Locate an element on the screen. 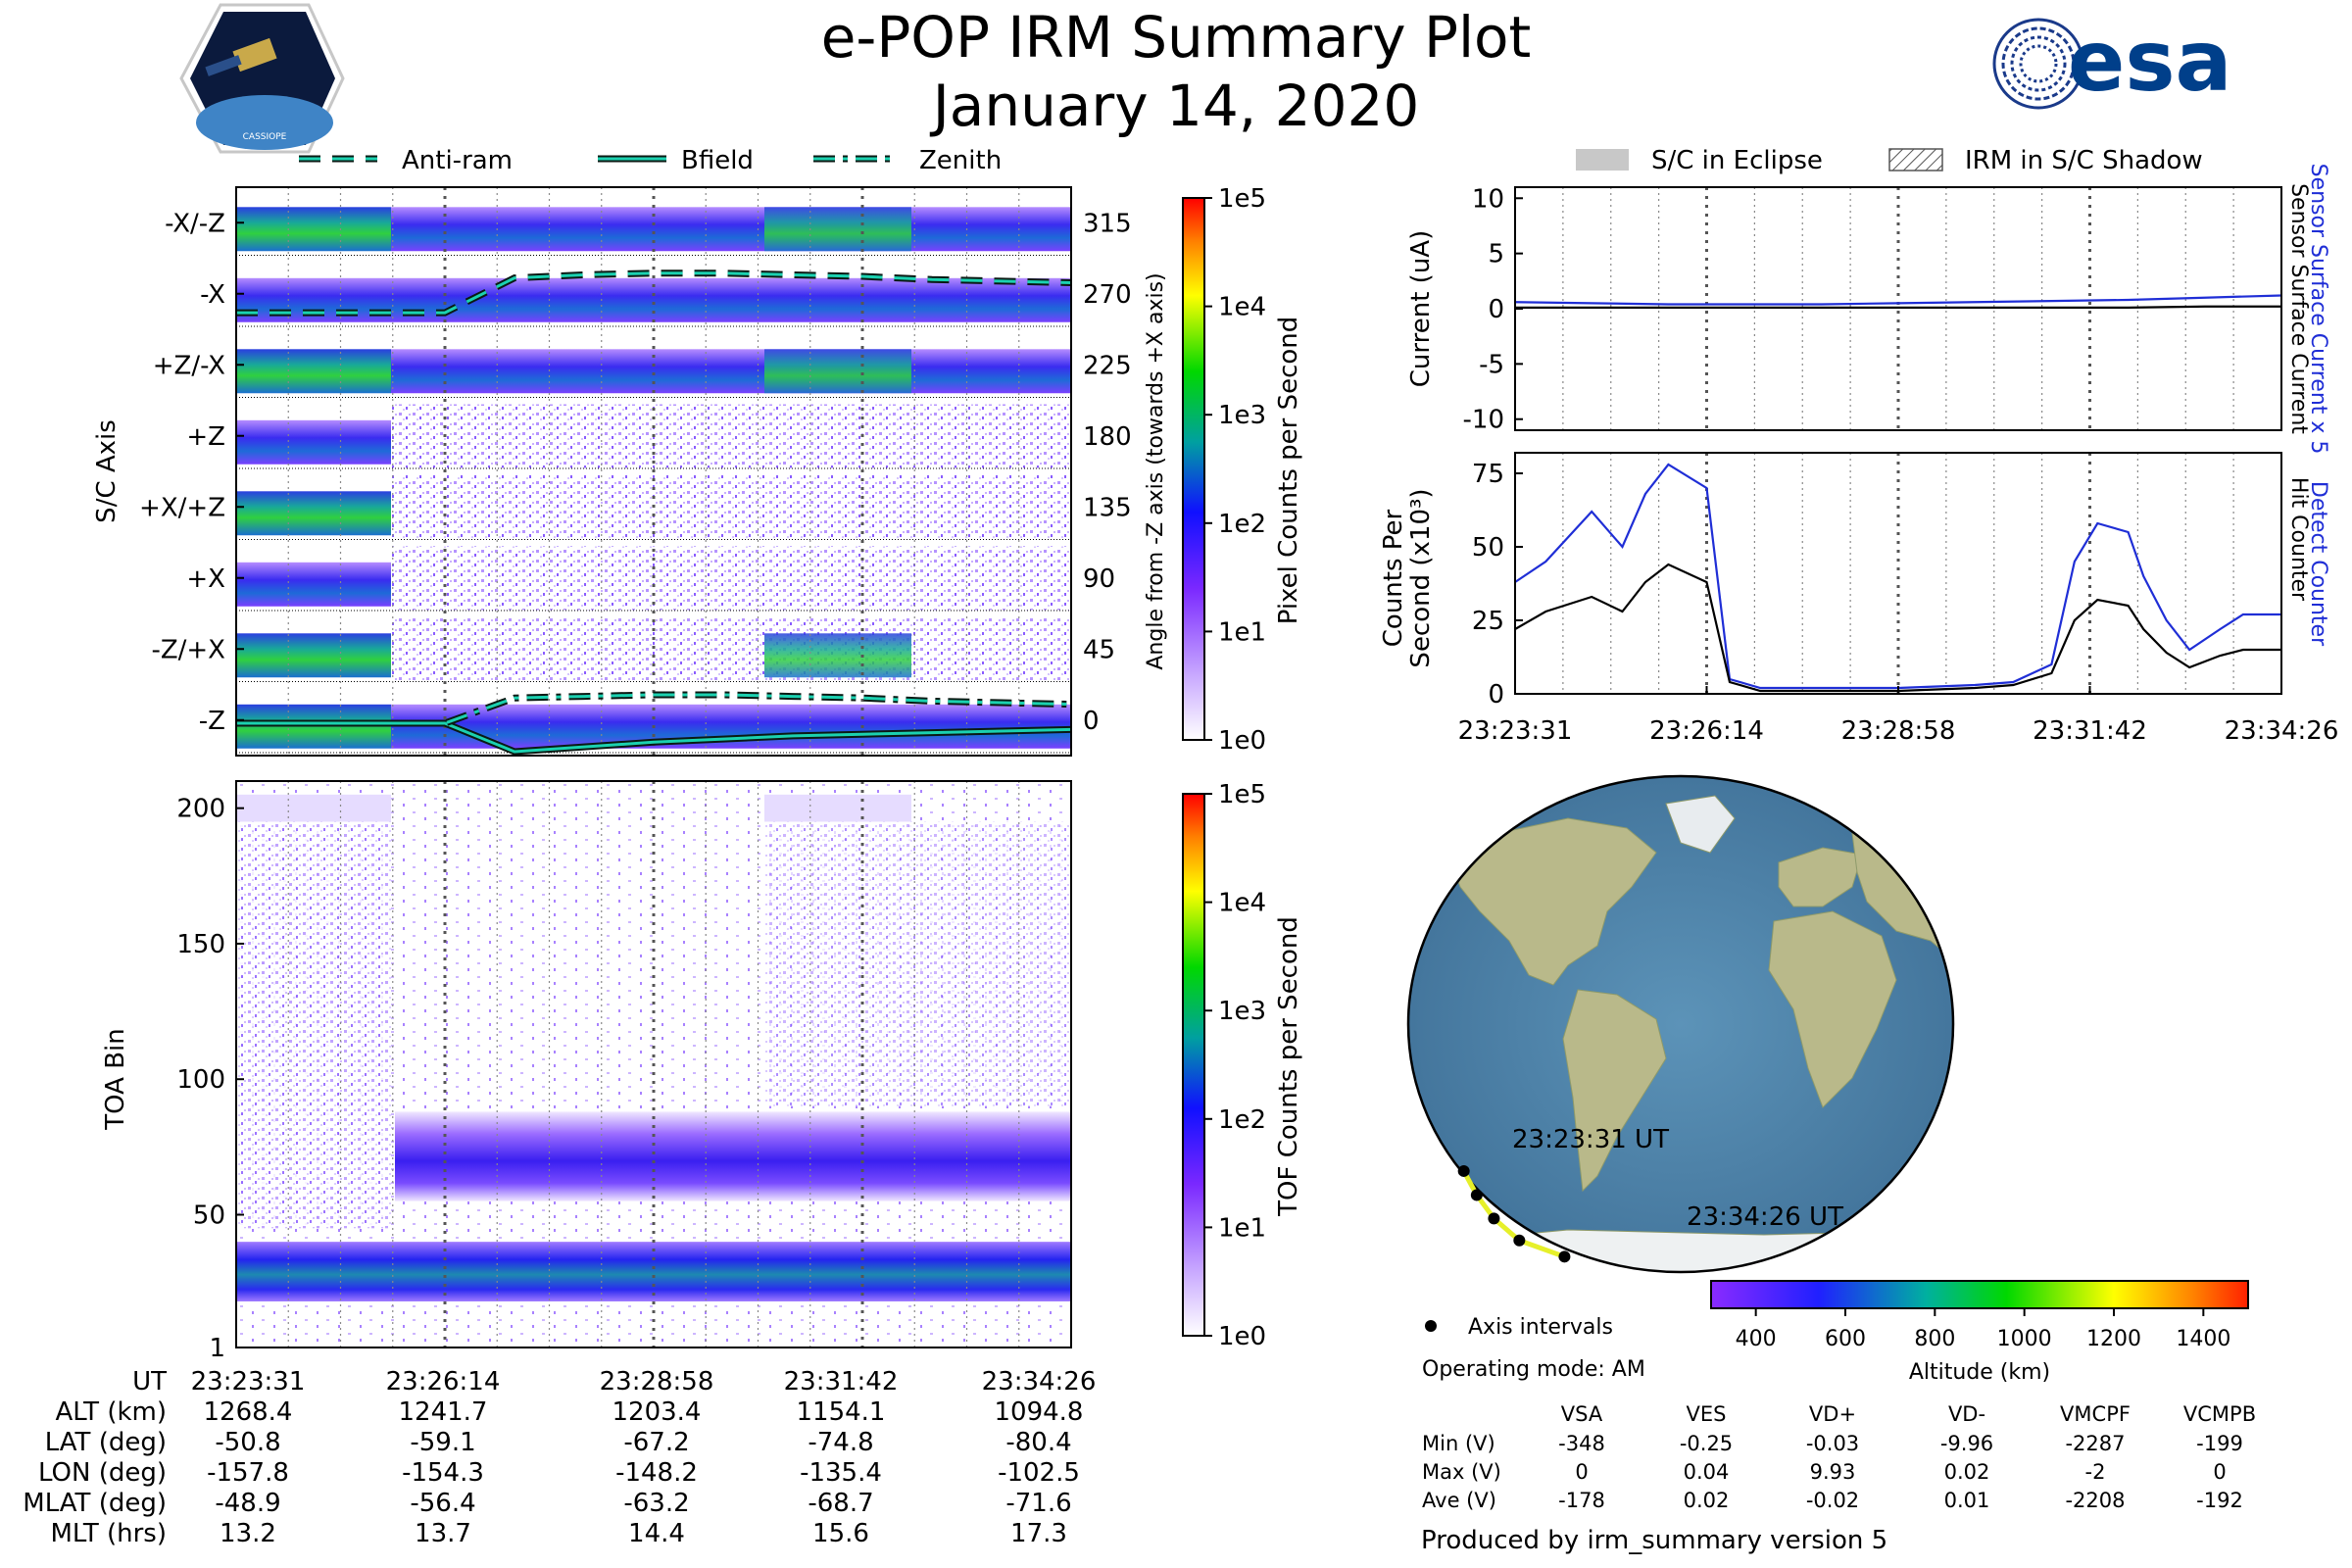 The image size is (2352, 1568). voltage-header: VSA is located at coordinates (1582, 1414).